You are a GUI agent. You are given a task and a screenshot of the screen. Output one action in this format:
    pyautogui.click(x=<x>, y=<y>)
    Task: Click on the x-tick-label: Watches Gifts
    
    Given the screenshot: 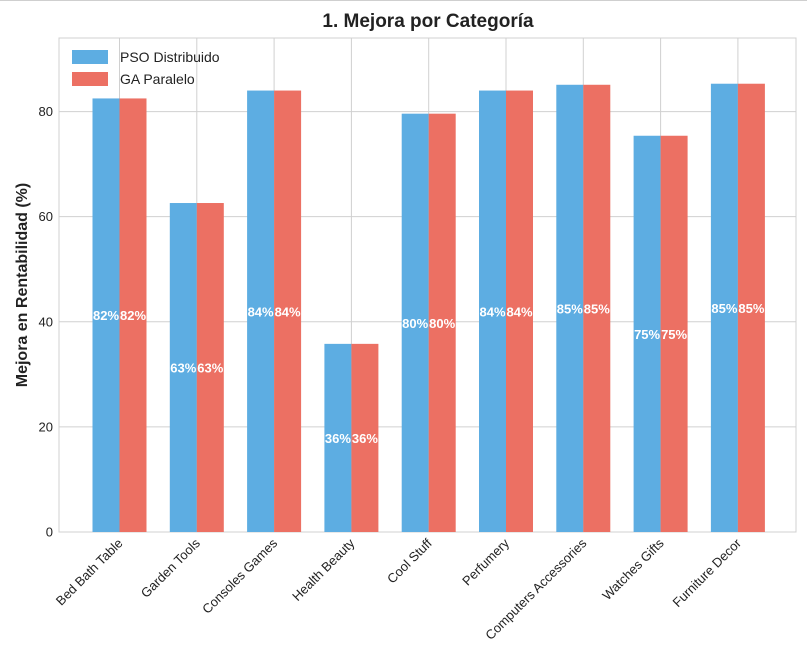 What is the action you would take?
    pyautogui.click(x=633, y=569)
    